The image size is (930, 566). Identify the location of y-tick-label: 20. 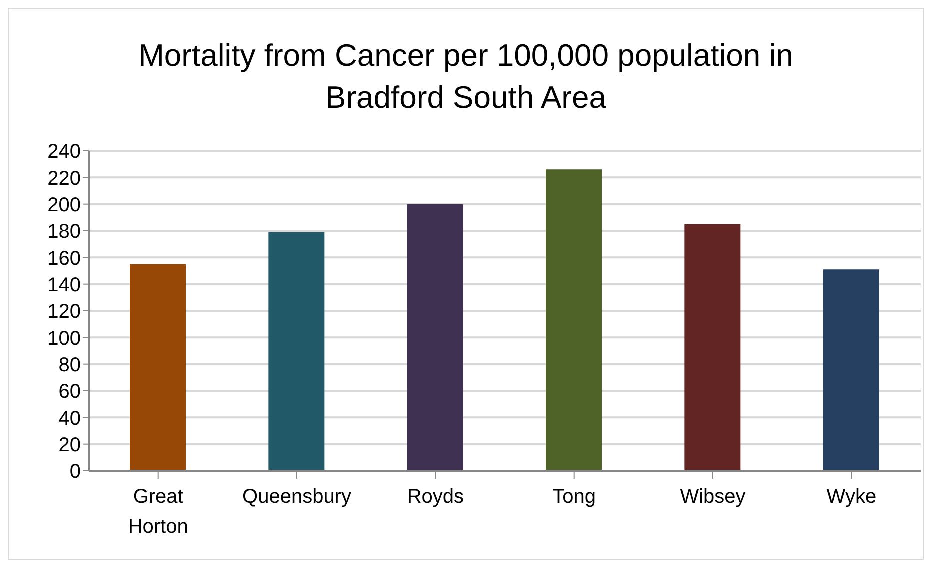
(69, 445).